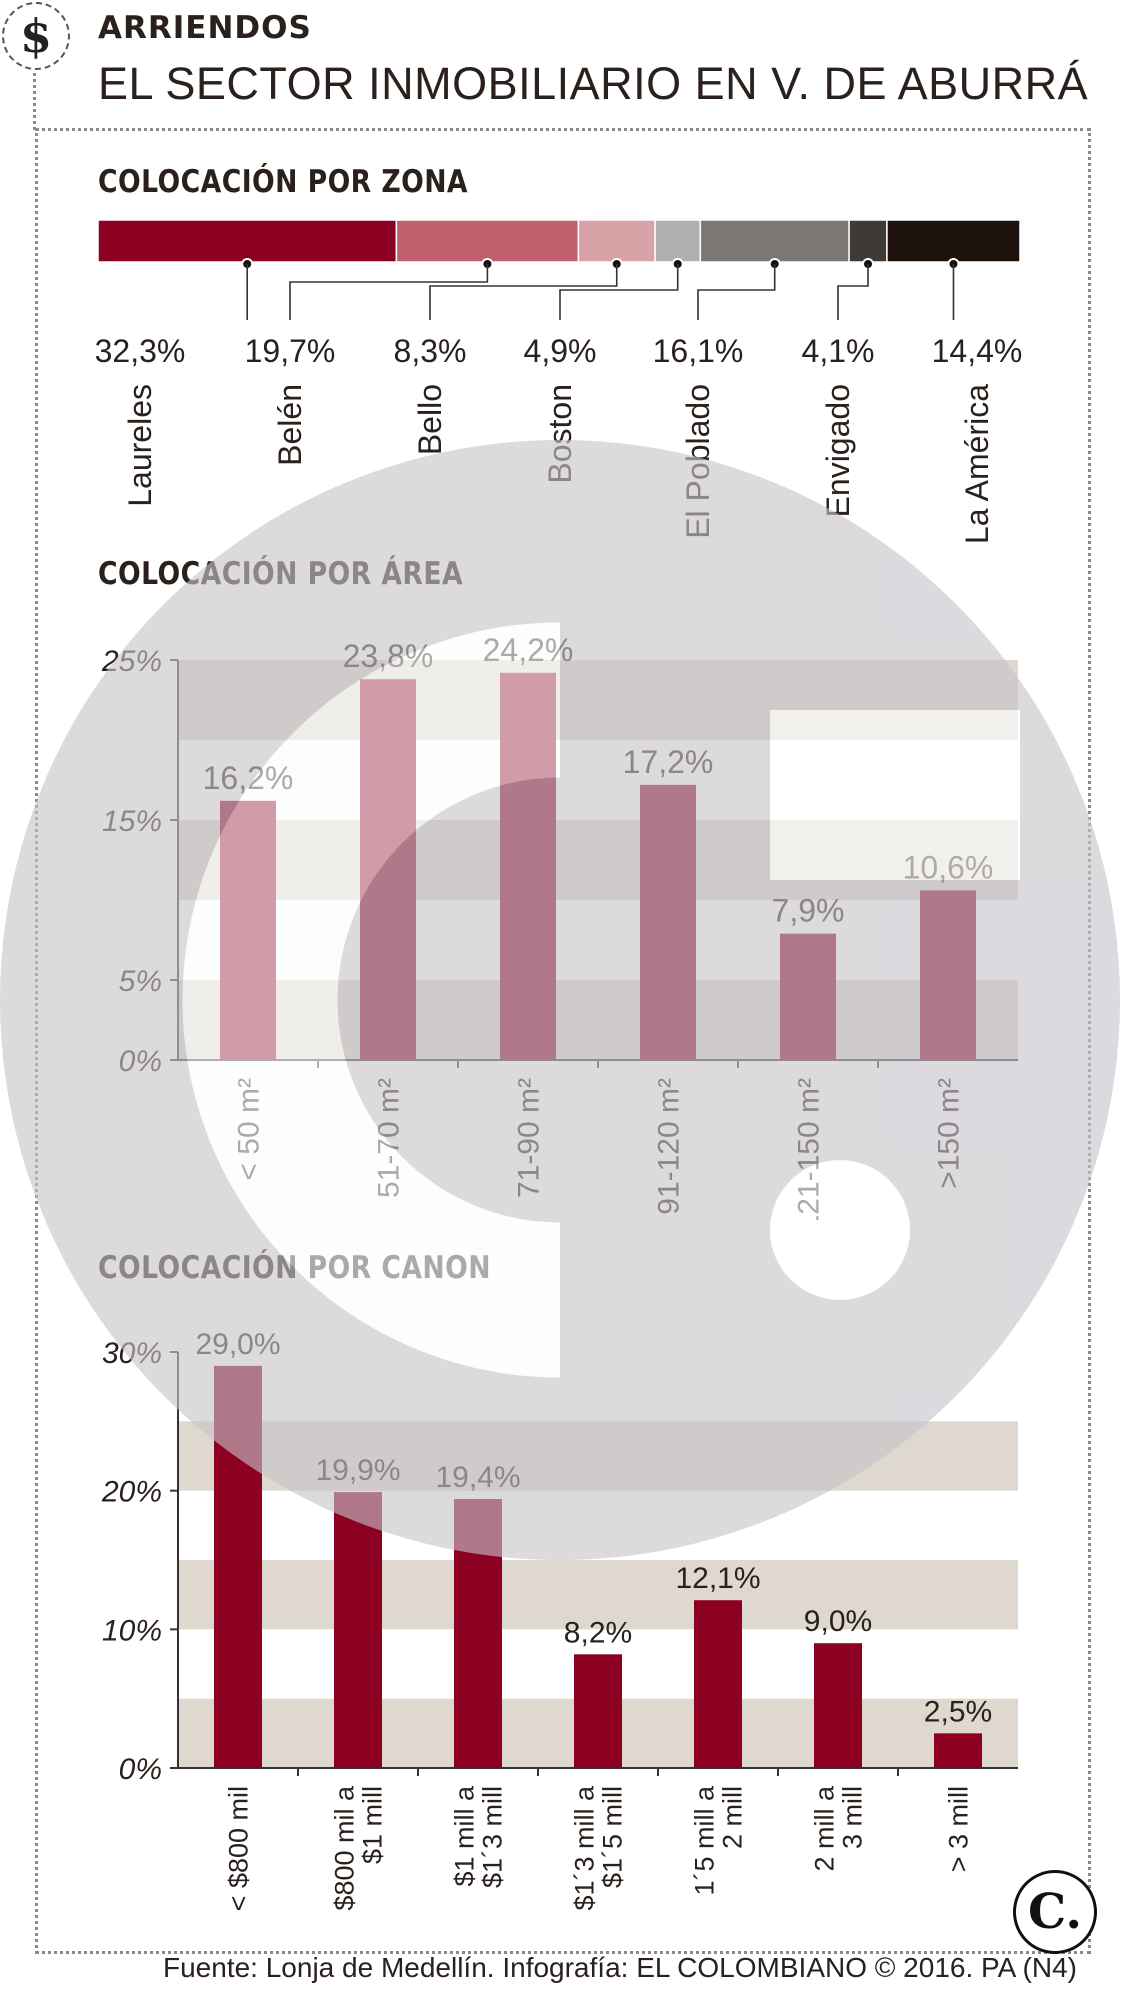 This screenshot has height=2000, width=1121. I want to click on zona-category-label: Bello, so click(430, 419).